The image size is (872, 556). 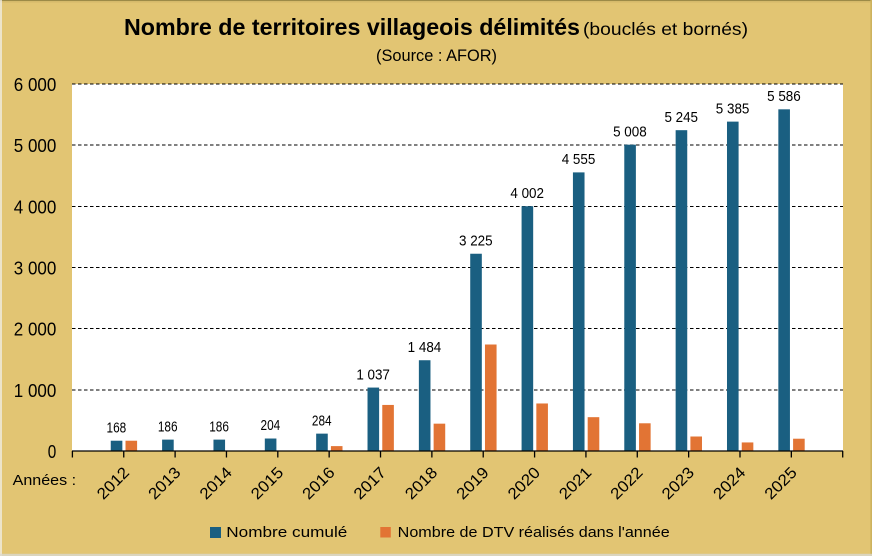 What do you see at coordinates (681, 118) in the screenshot?
I see `svg-text: 5 245` at bounding box center [681, 118].